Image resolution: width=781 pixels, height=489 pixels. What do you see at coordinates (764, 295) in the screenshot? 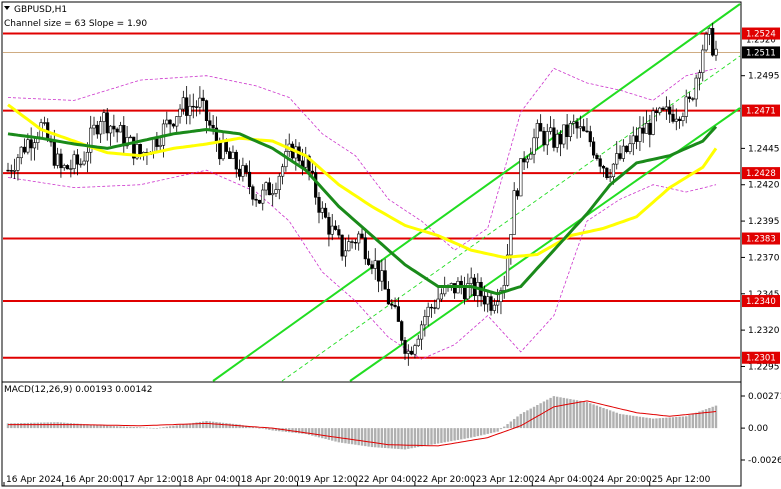
I see `price-tick-label: 1.2345` at bounding box center [764, 295].